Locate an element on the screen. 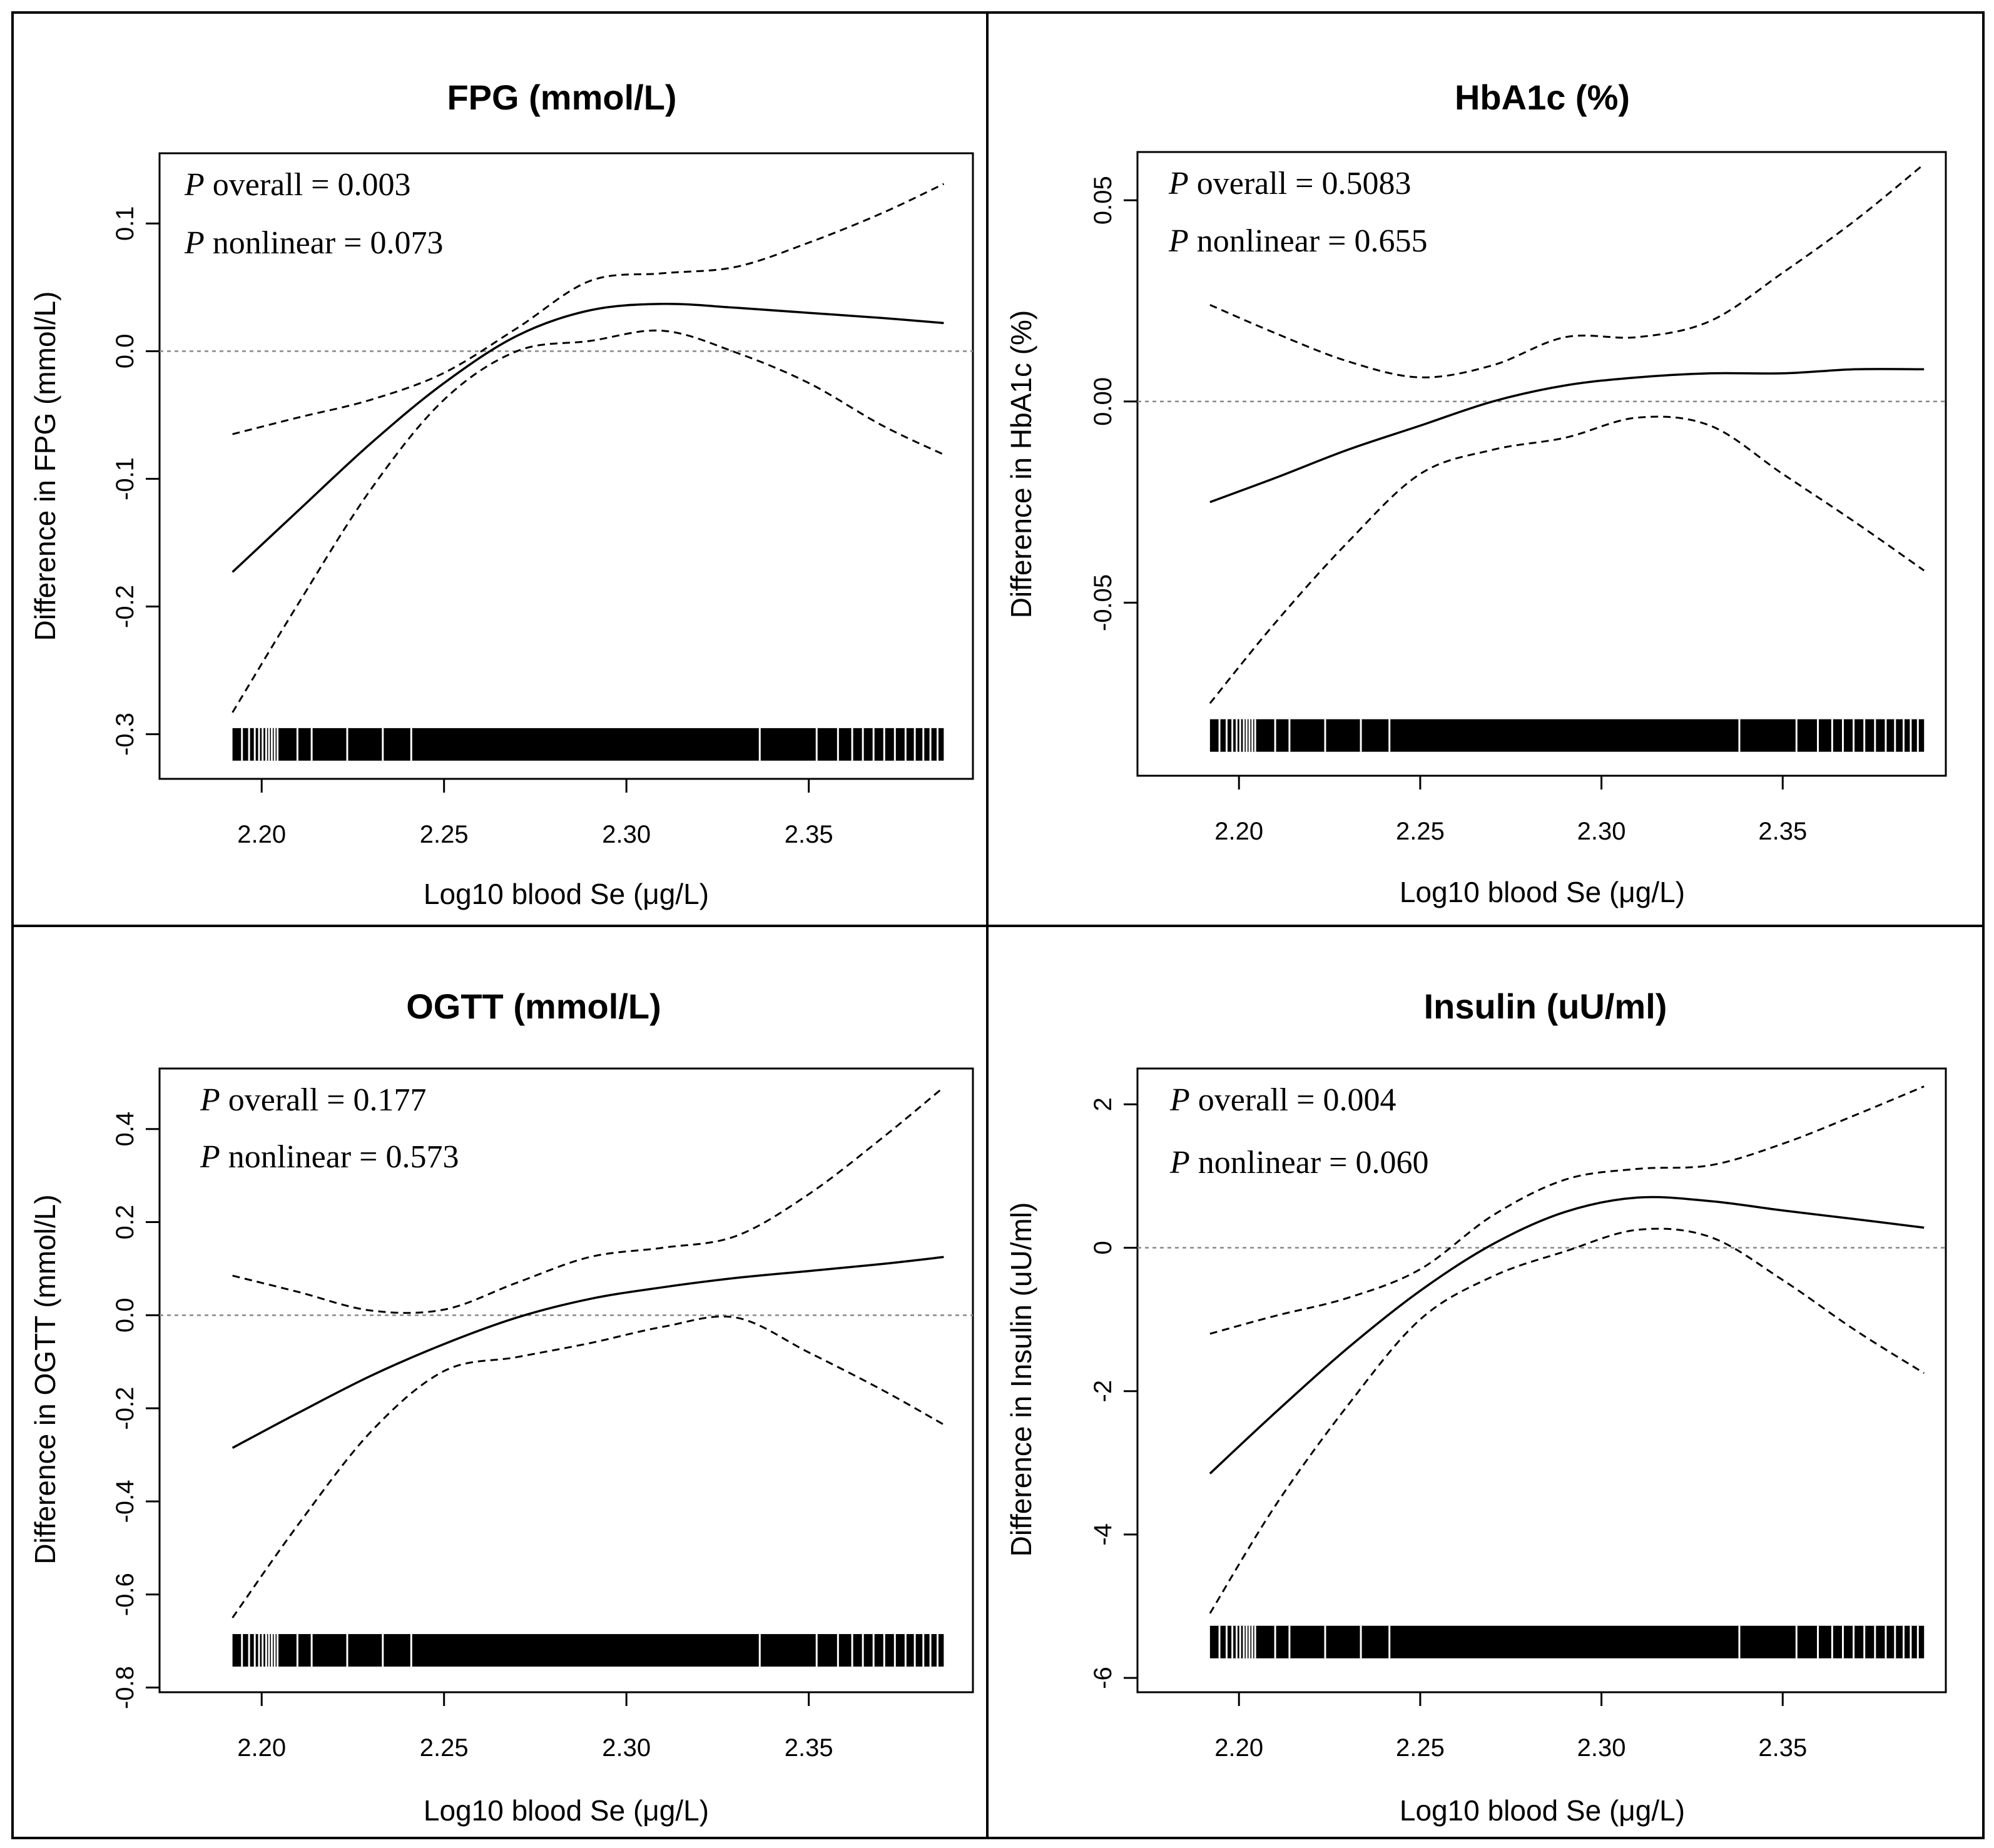 This screenshot has height=1848, width=1994. y-axis-label: Difference in OGTT (mmol/L) is located at coordinates (45, 1379).